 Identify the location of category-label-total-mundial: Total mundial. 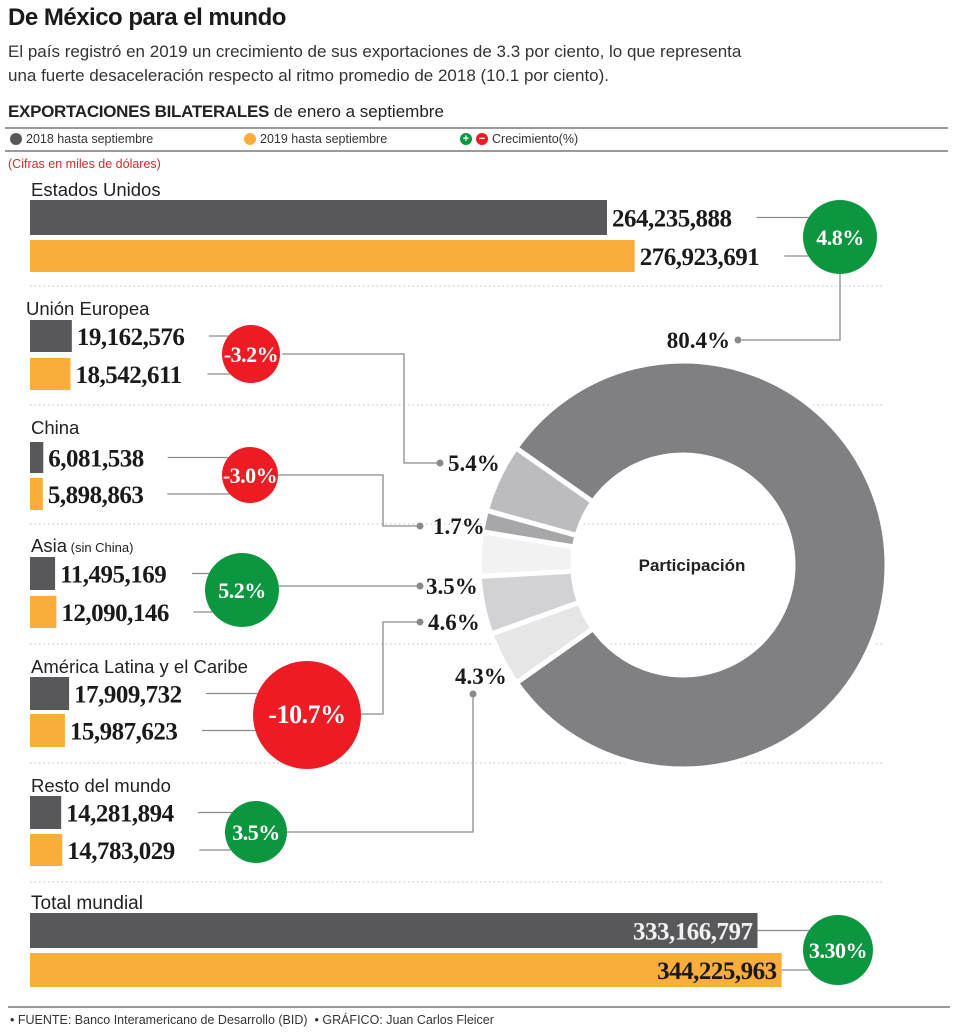
(87, 903).